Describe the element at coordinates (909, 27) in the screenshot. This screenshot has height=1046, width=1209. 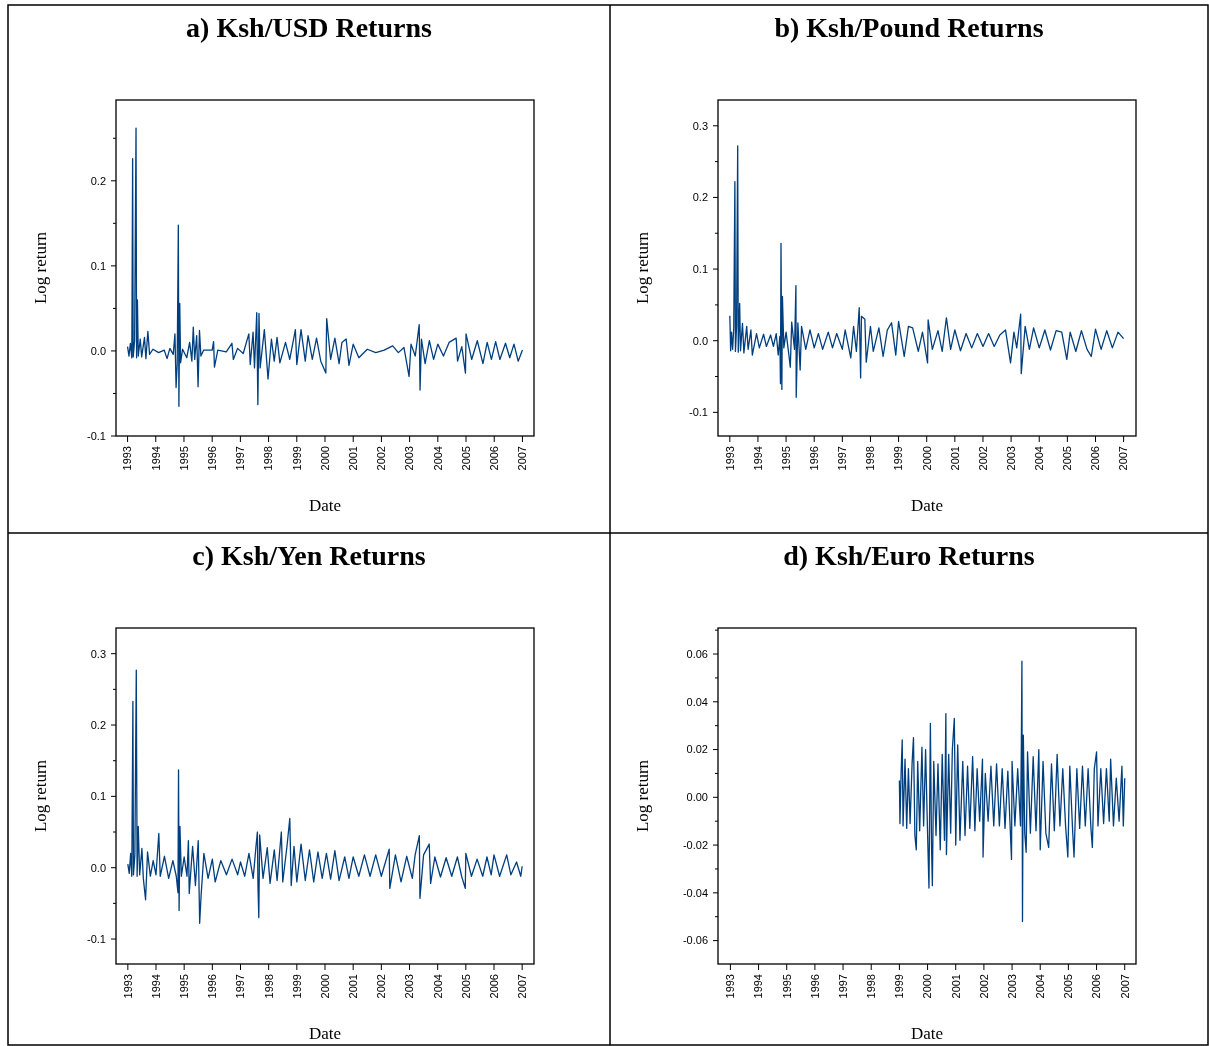
I see `chart-title: b) Ksh/Pound Returns` at that location.